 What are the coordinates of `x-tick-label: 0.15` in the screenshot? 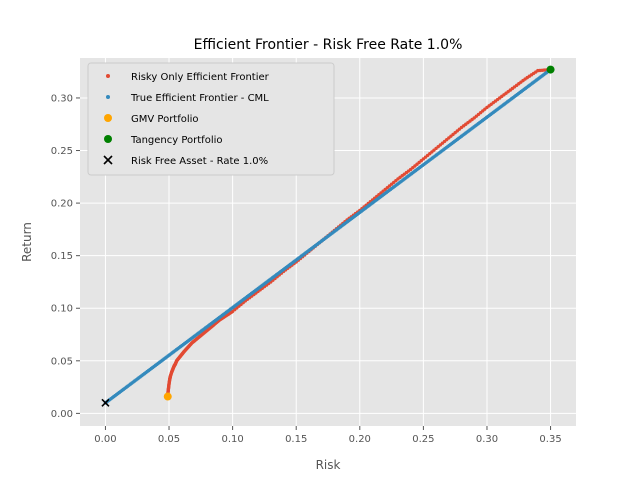 It's located at (296, 439).